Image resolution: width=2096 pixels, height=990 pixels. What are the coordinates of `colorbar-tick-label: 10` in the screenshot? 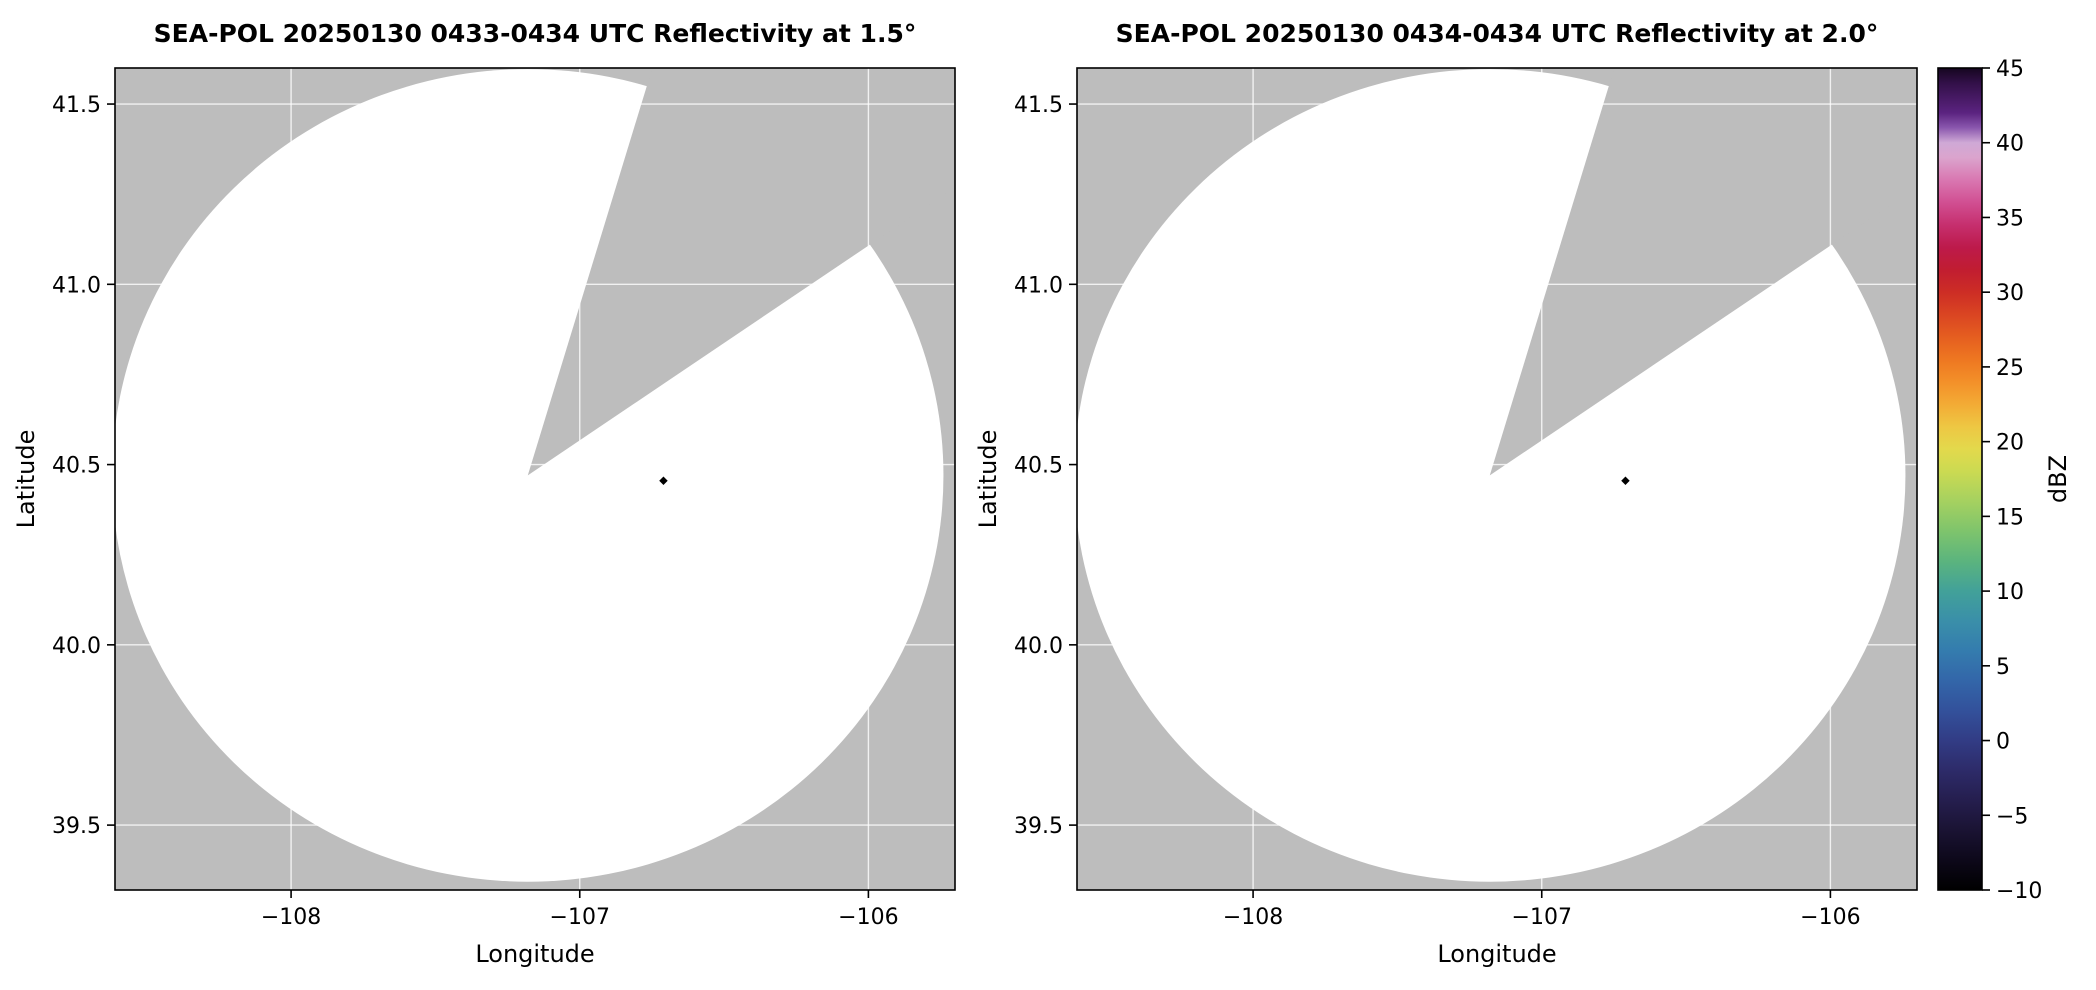 It's located at (2010, 592).